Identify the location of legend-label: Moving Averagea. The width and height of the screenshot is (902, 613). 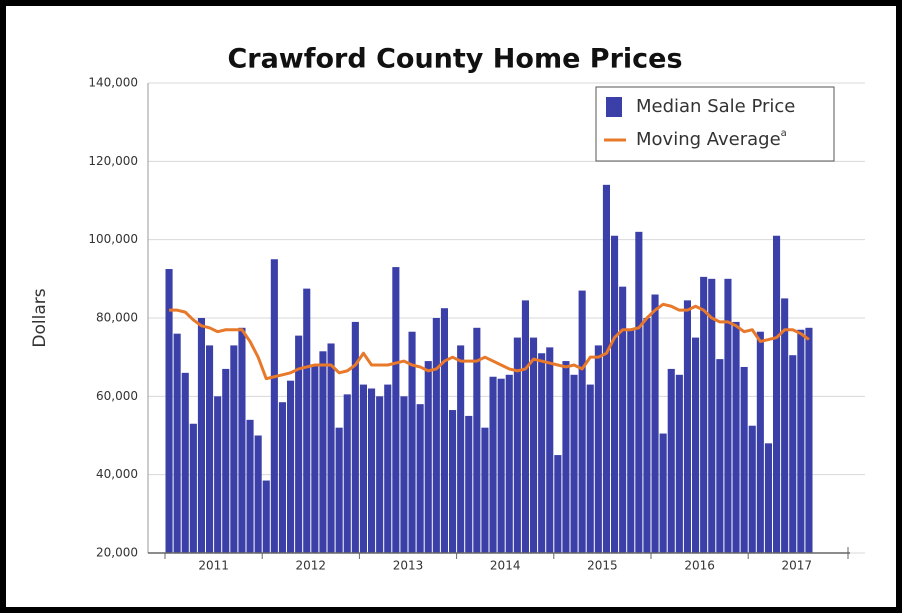
(711, 139).